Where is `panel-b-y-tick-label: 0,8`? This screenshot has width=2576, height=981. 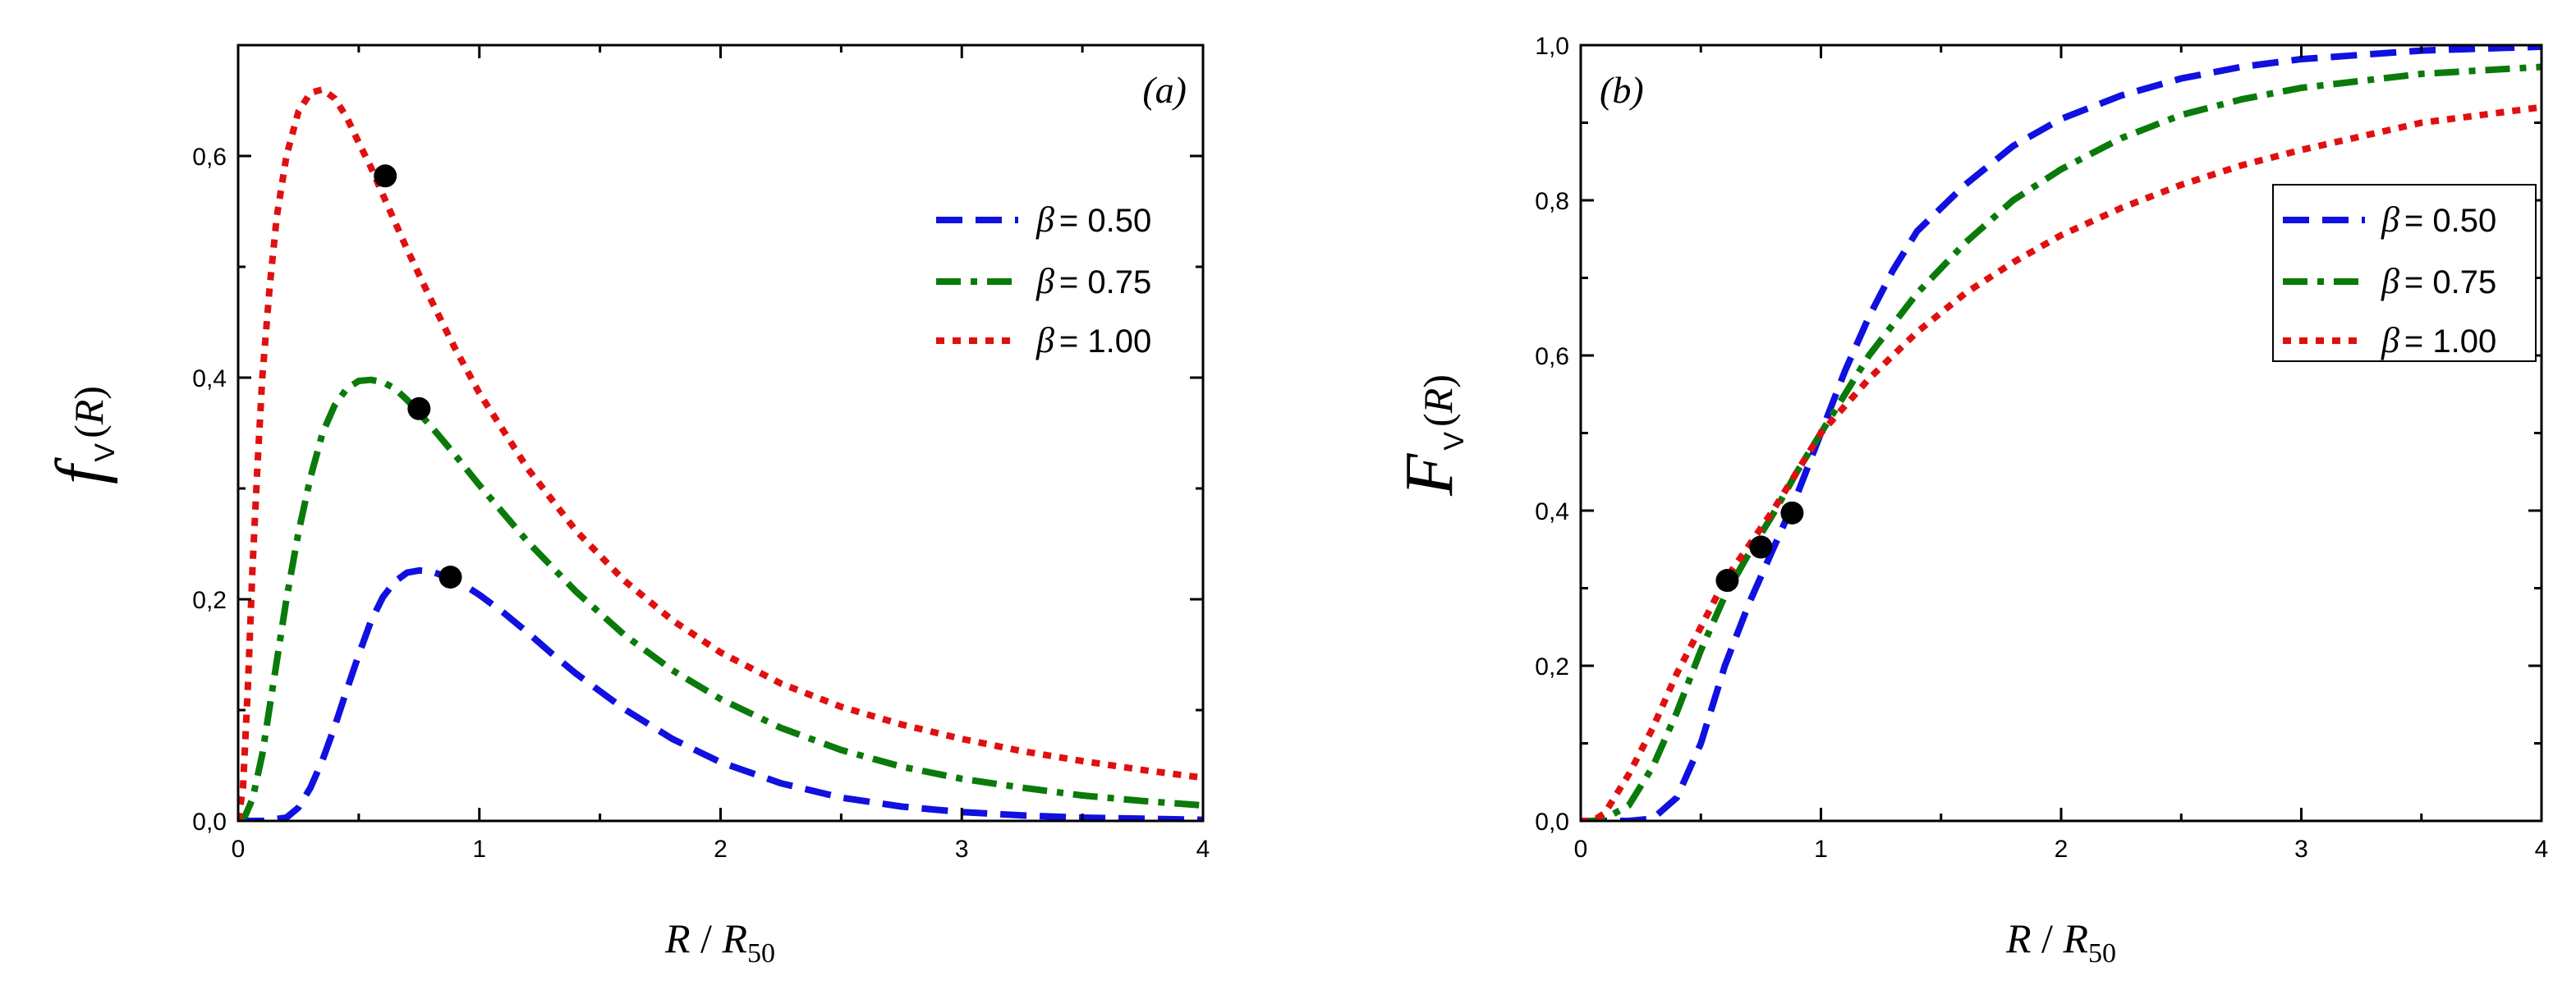 panel-b-y-tick-label: 0,8 is located at coordinates (1552, 201).